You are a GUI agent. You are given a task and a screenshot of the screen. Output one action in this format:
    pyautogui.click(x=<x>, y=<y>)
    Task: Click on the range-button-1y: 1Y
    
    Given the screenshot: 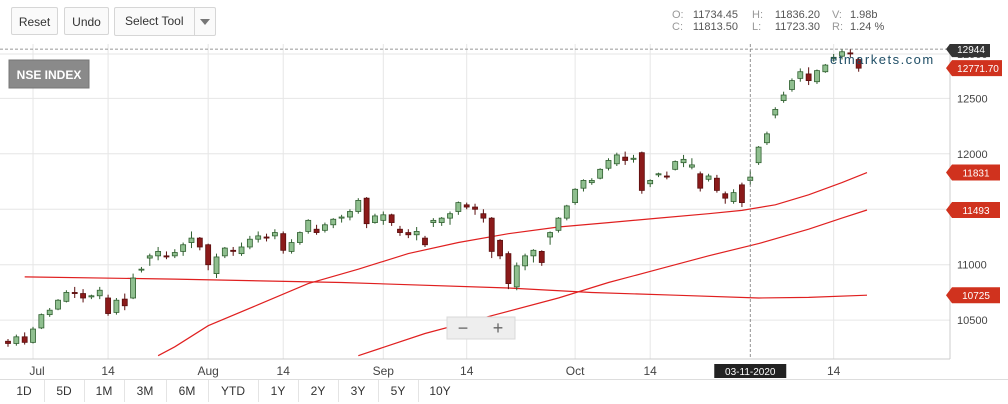 What is the action you would take?
    pyautogui.click(x=277, y=391)
    